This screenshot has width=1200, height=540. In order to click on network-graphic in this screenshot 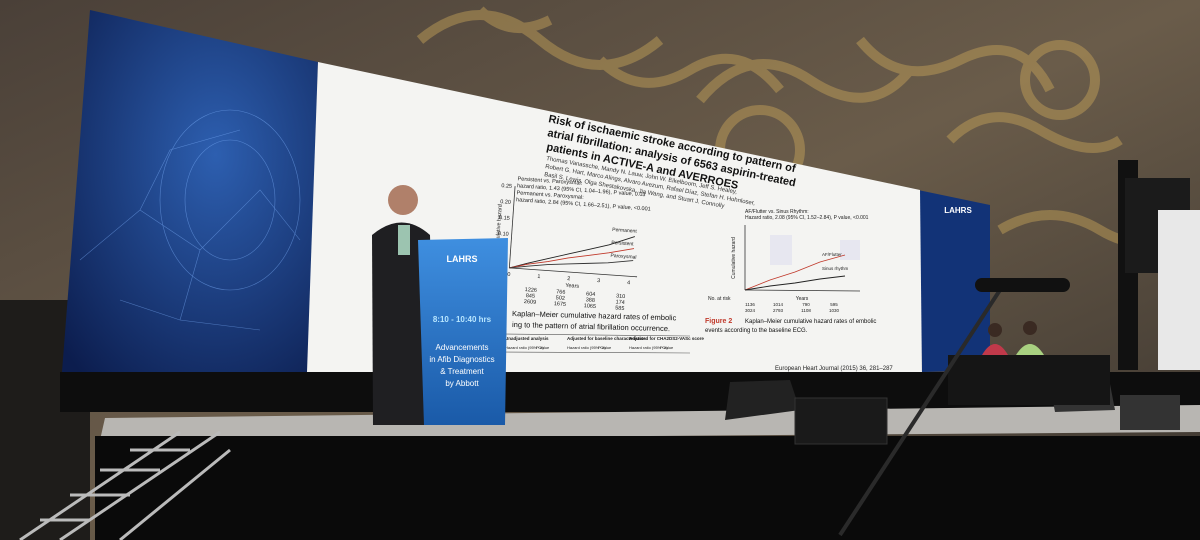, I will do `click(190, 220)`.